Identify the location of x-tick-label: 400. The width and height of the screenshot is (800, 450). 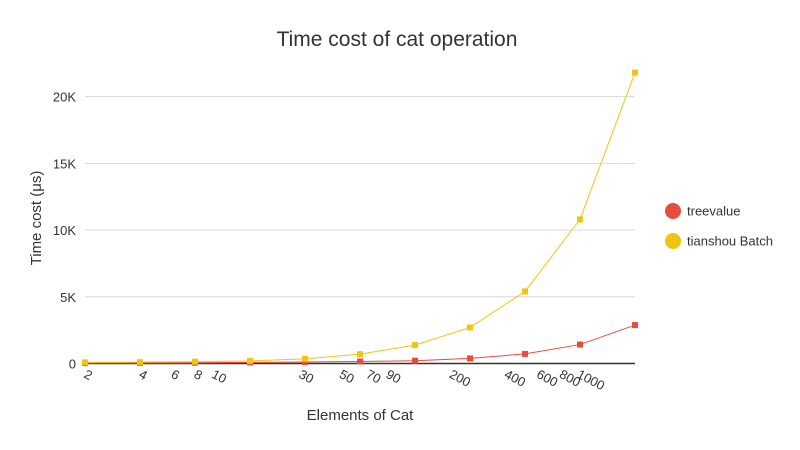
(515, 377).